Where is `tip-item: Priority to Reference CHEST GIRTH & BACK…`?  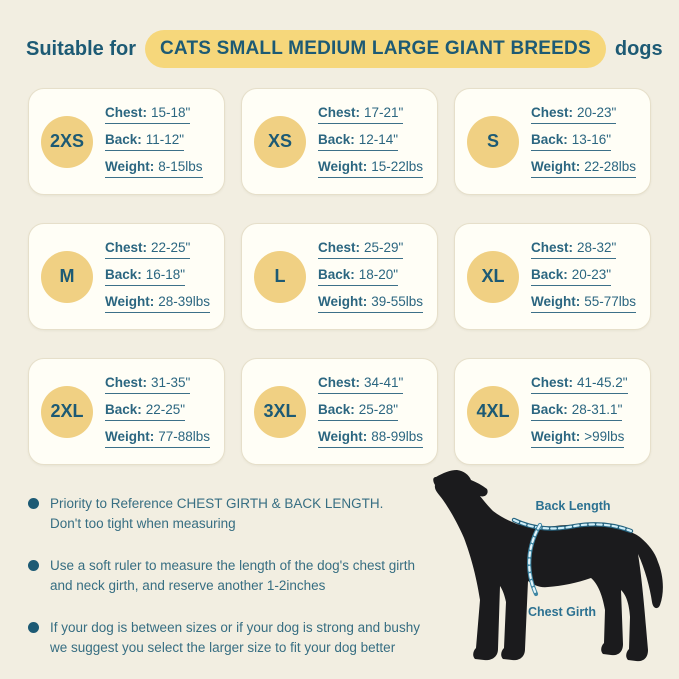
tip-item: Priority to Reference CHEST GIRTH & BACK… is located at coordinates (238, 513).